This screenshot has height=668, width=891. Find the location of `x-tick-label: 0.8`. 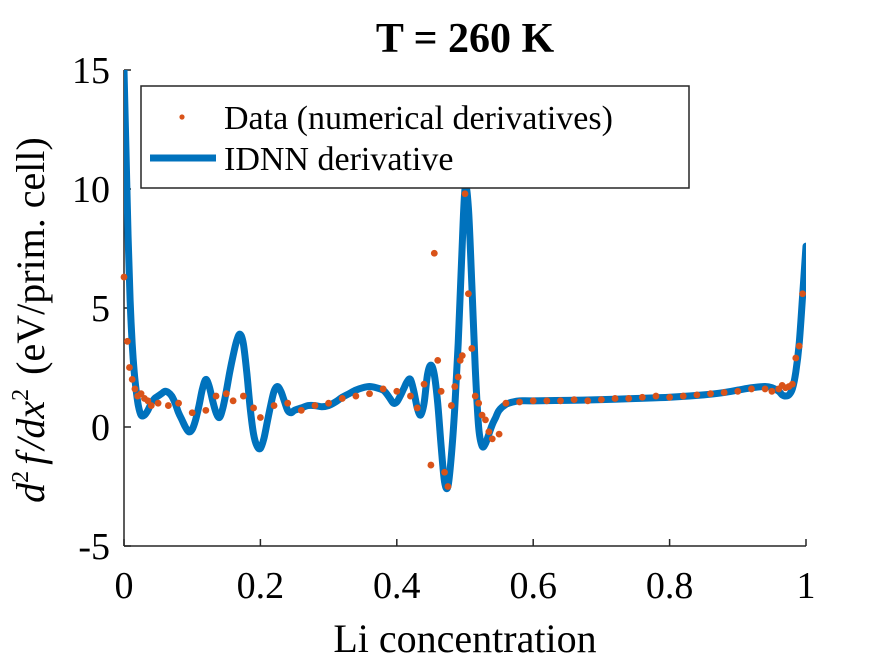

x-tick-label: 0.8 is located at coordinates (670, 586).